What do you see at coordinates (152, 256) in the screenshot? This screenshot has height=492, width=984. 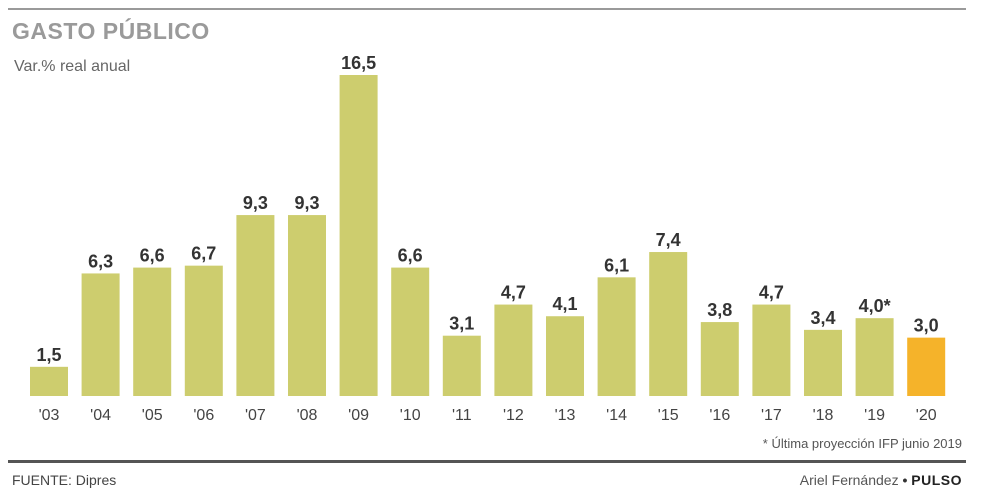 I see `value-label-2: 6,6` at bounding box center [152, 256].